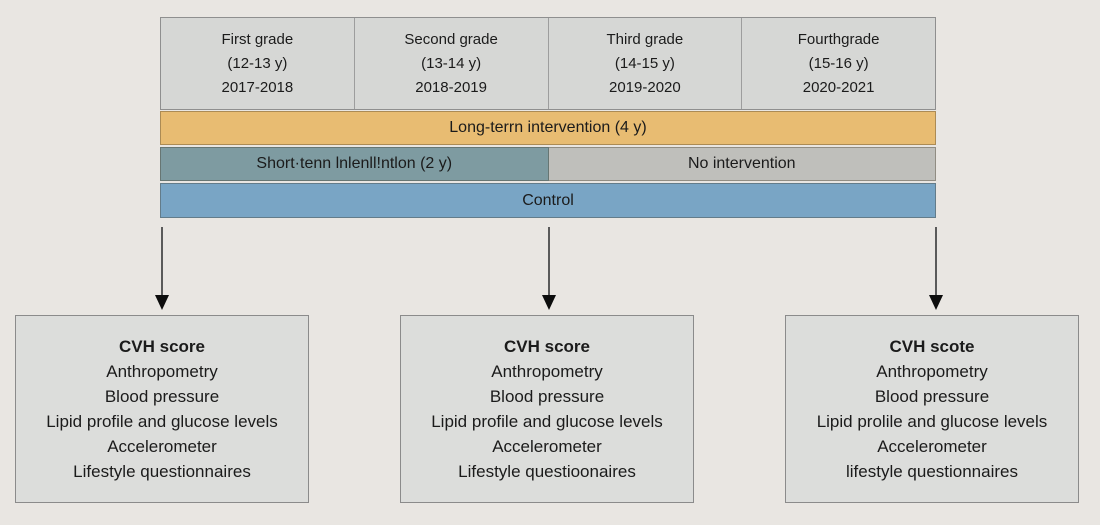 The image size is (1100, 525). I want to click on no-intervention-bar: No intervention, so click(742, 164).